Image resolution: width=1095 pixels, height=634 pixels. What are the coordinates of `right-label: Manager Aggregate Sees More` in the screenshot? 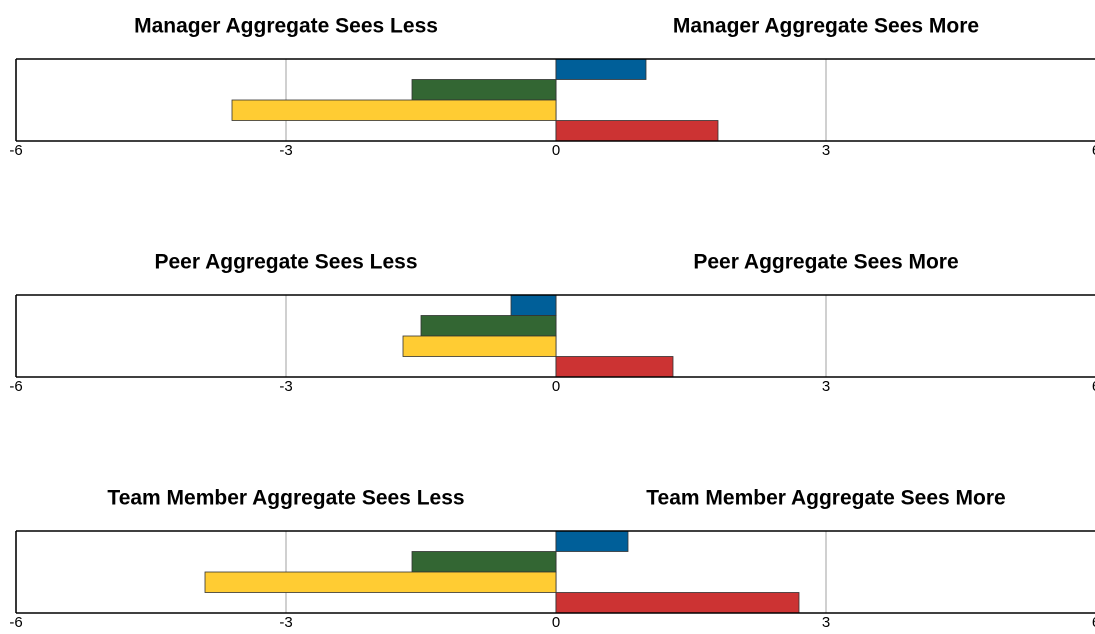 It's located at (826, 26).